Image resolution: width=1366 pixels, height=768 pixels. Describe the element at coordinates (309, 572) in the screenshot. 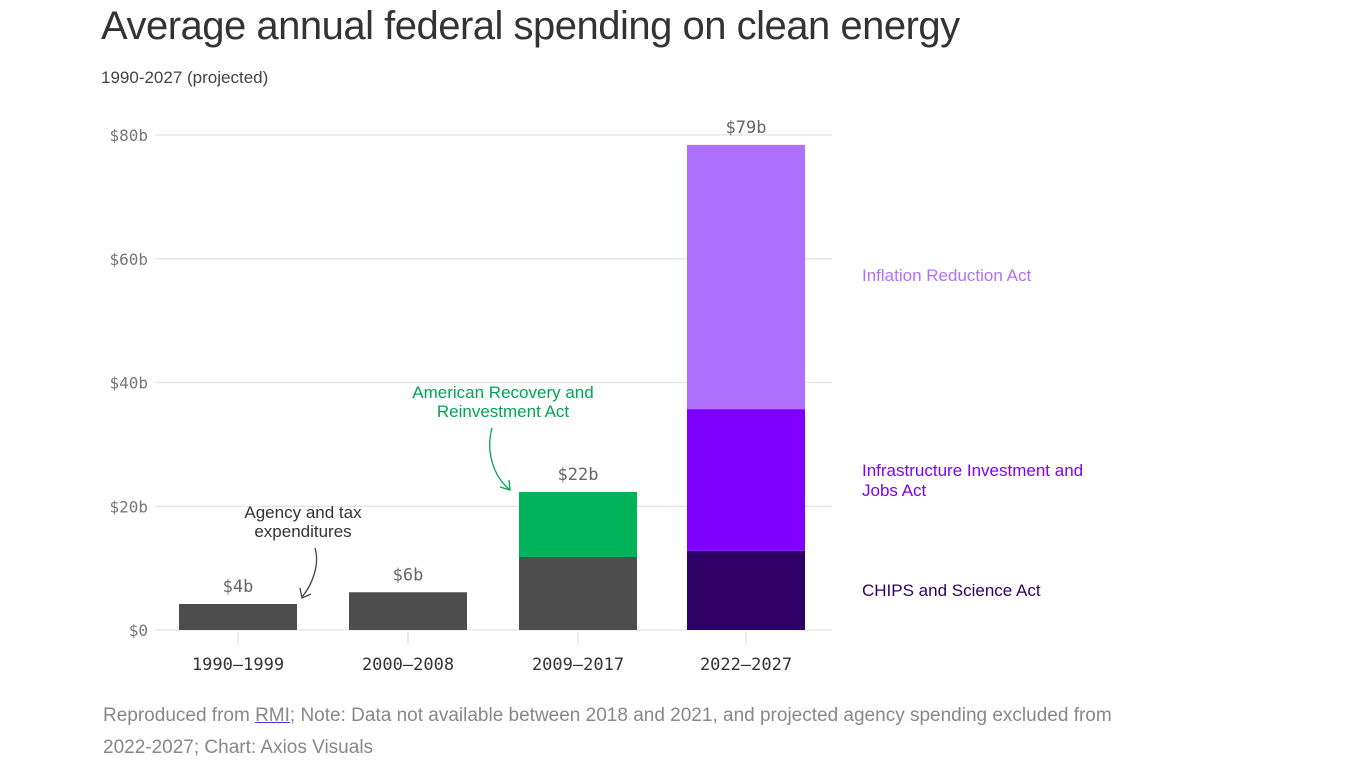

I see `agency-arrow` at that location.